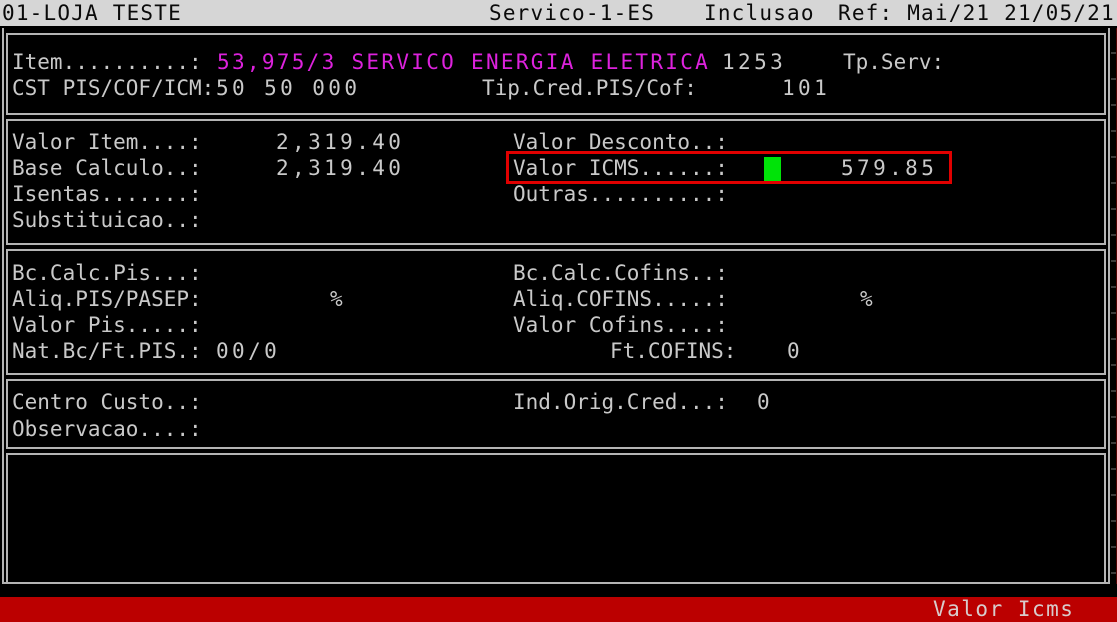  I want to click on section-custo-observacao, so click(556, 414).